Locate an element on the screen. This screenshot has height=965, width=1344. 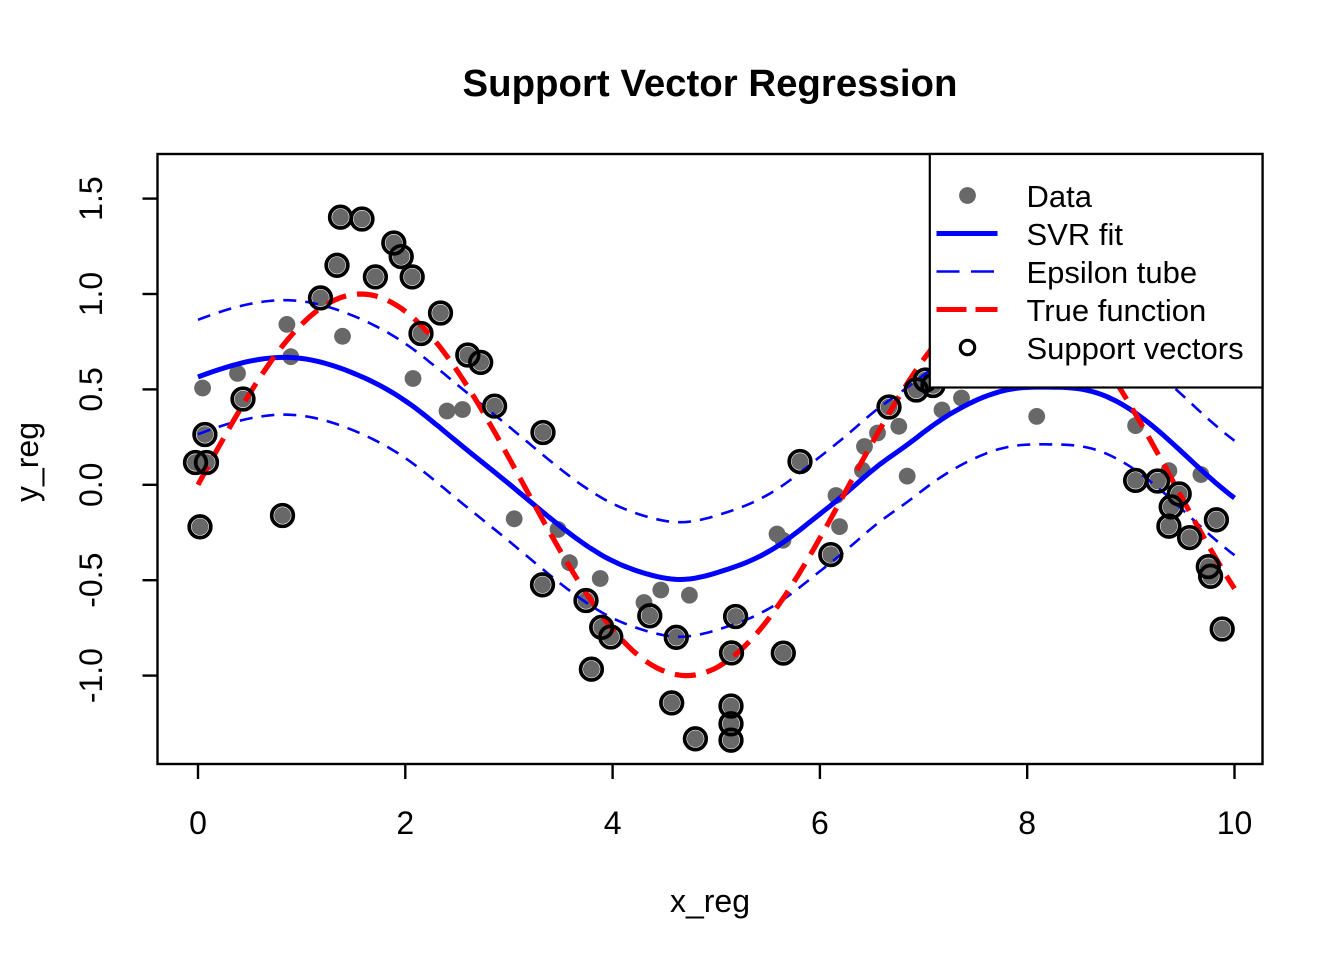
svg-text: 10 is located at coordinates (1235, 823).